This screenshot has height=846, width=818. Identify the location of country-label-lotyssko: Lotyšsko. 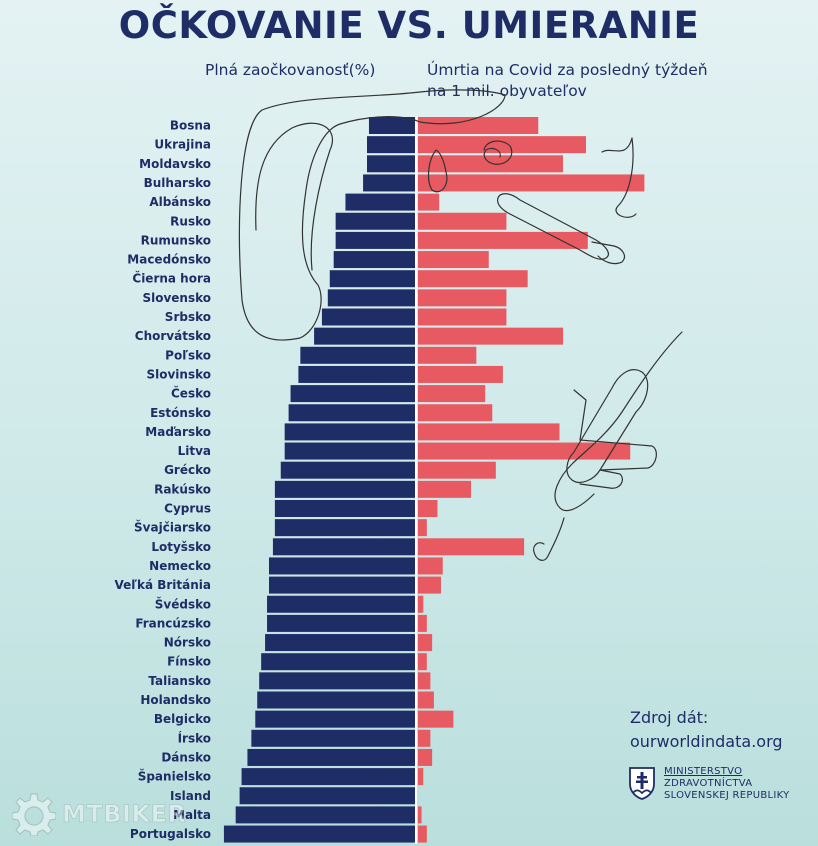
(181, 547).